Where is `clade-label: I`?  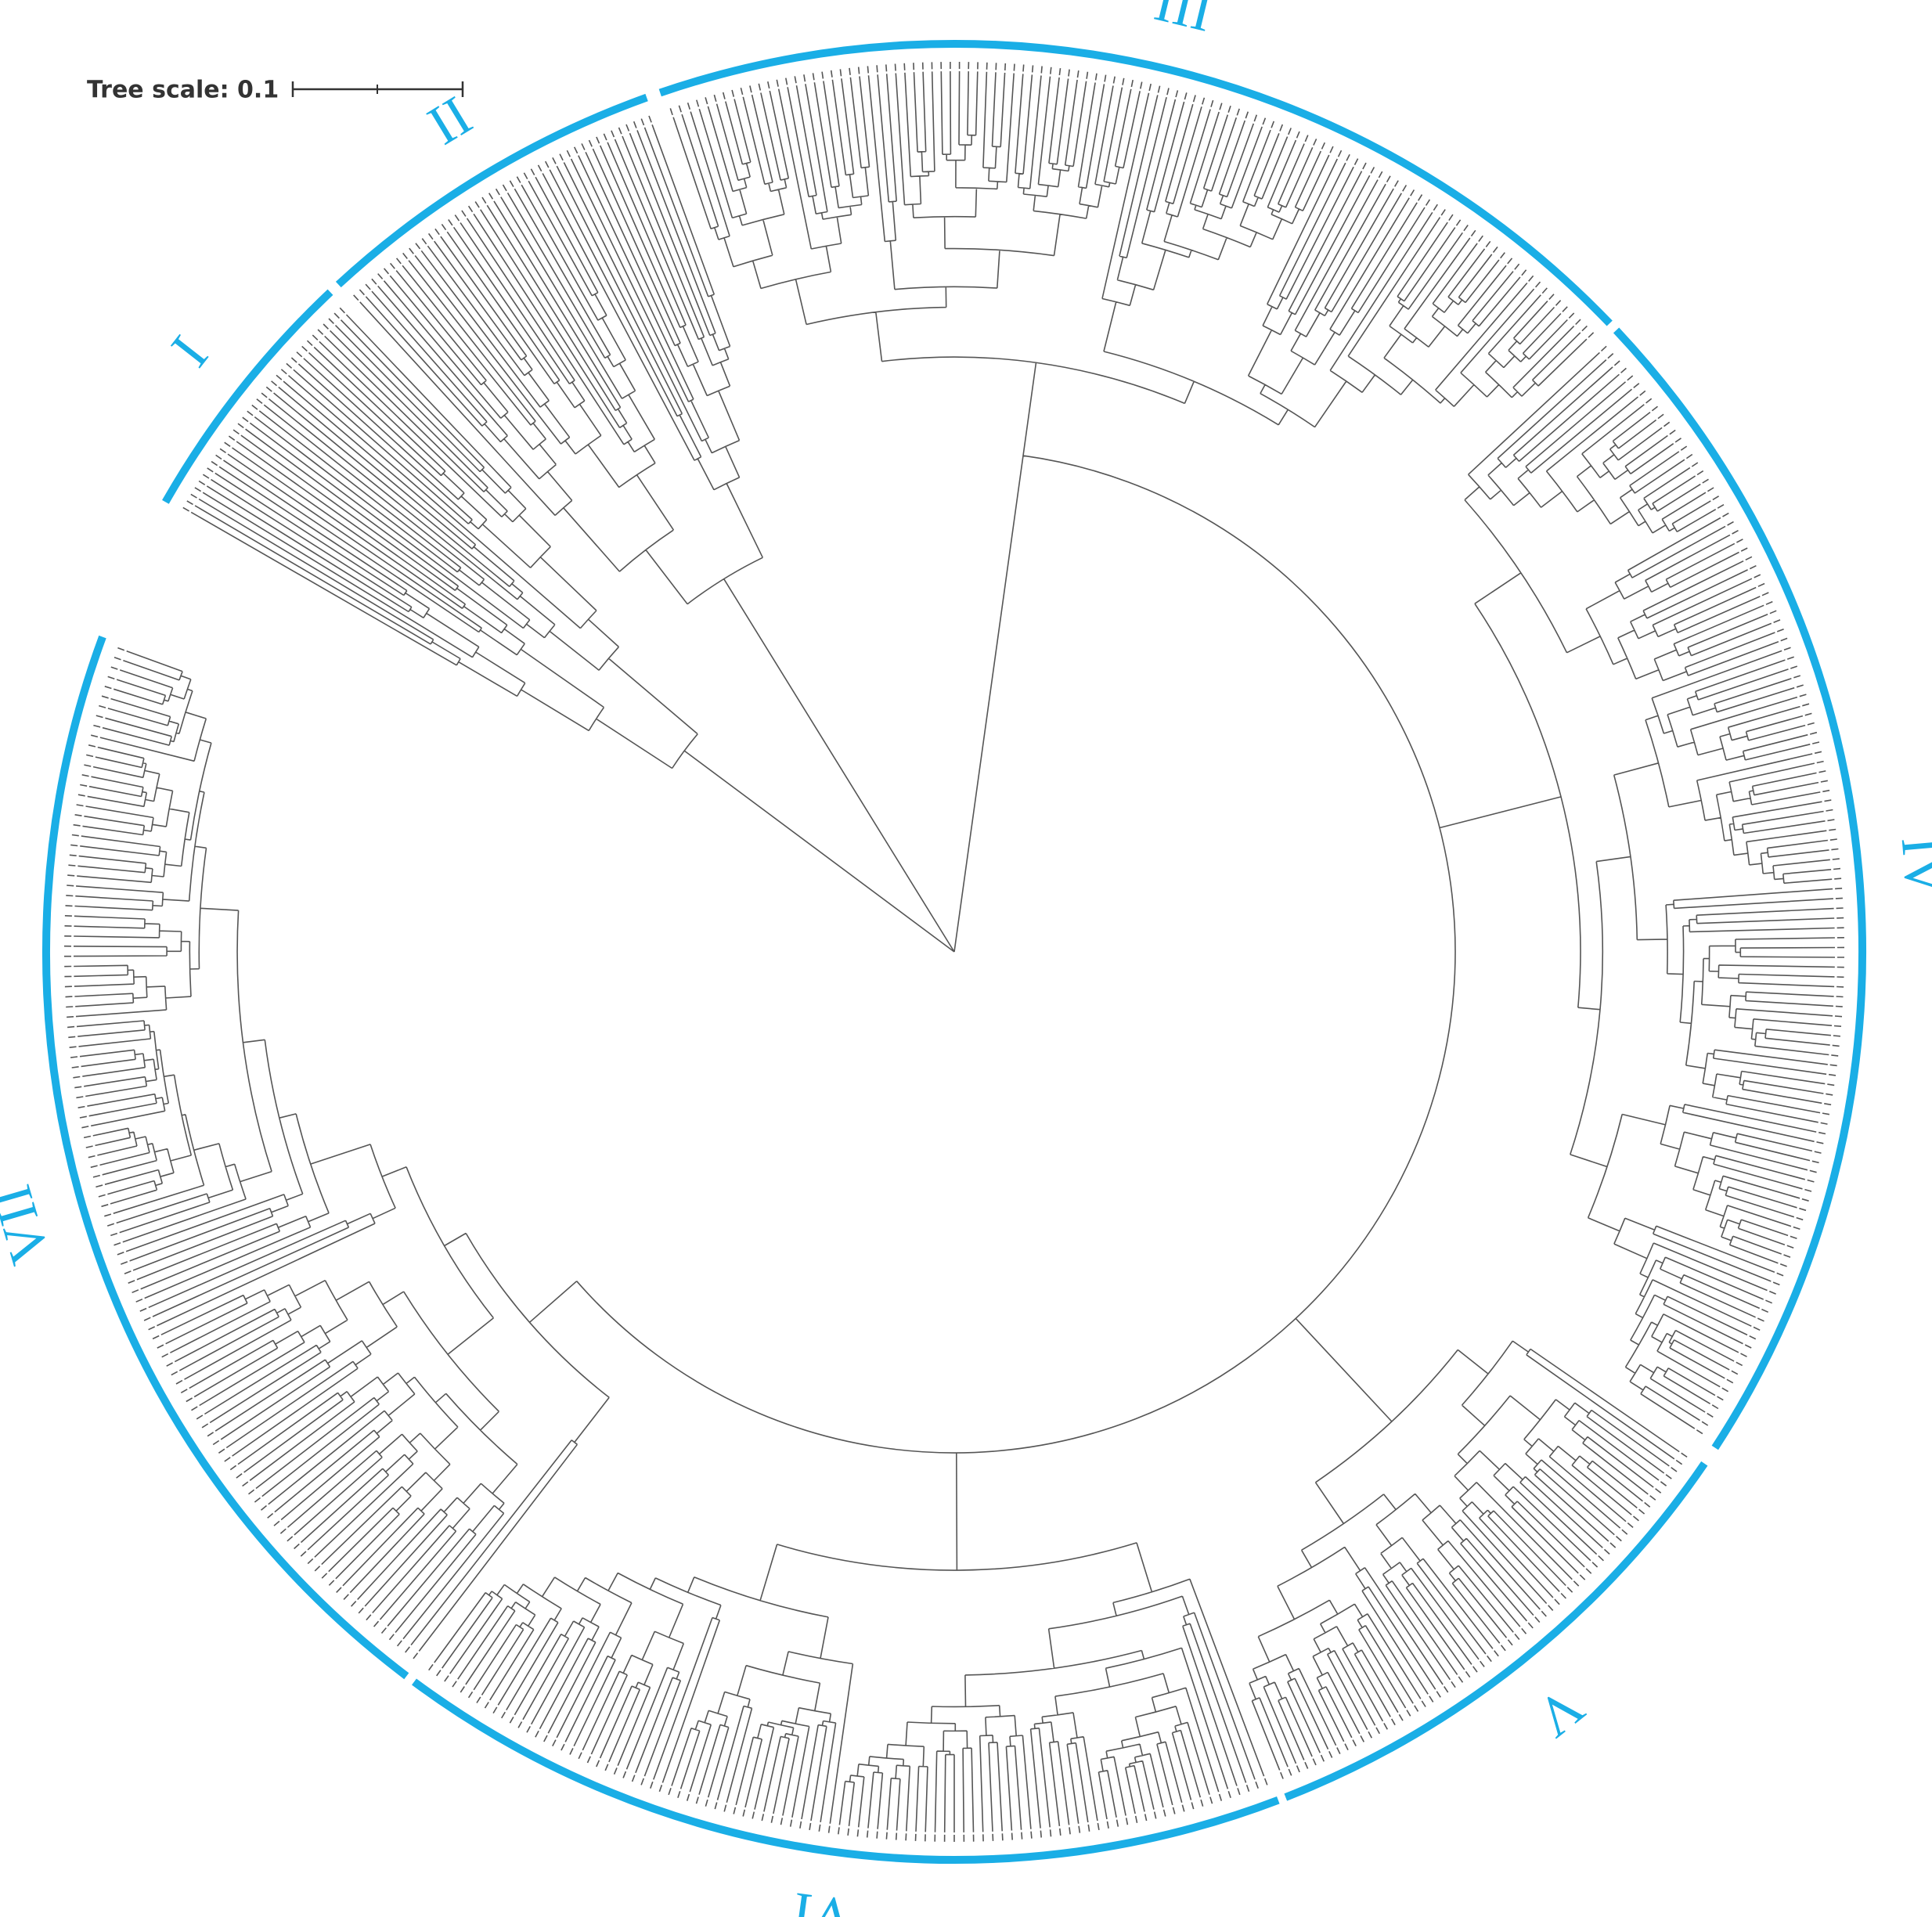
clade-label: I is located at coordinates (189, 350).